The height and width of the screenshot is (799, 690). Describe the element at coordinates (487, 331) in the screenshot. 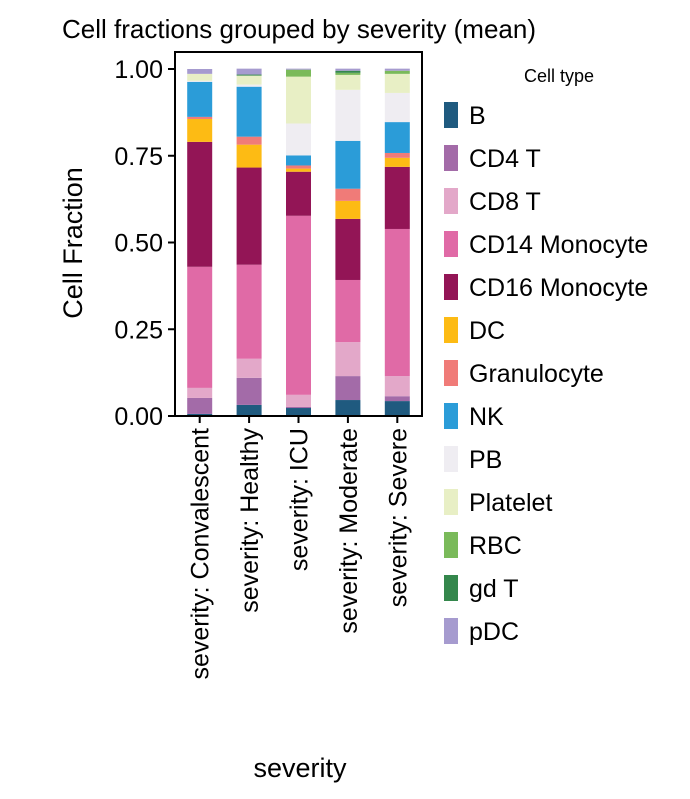

I see `legend-label: DC` at that location.